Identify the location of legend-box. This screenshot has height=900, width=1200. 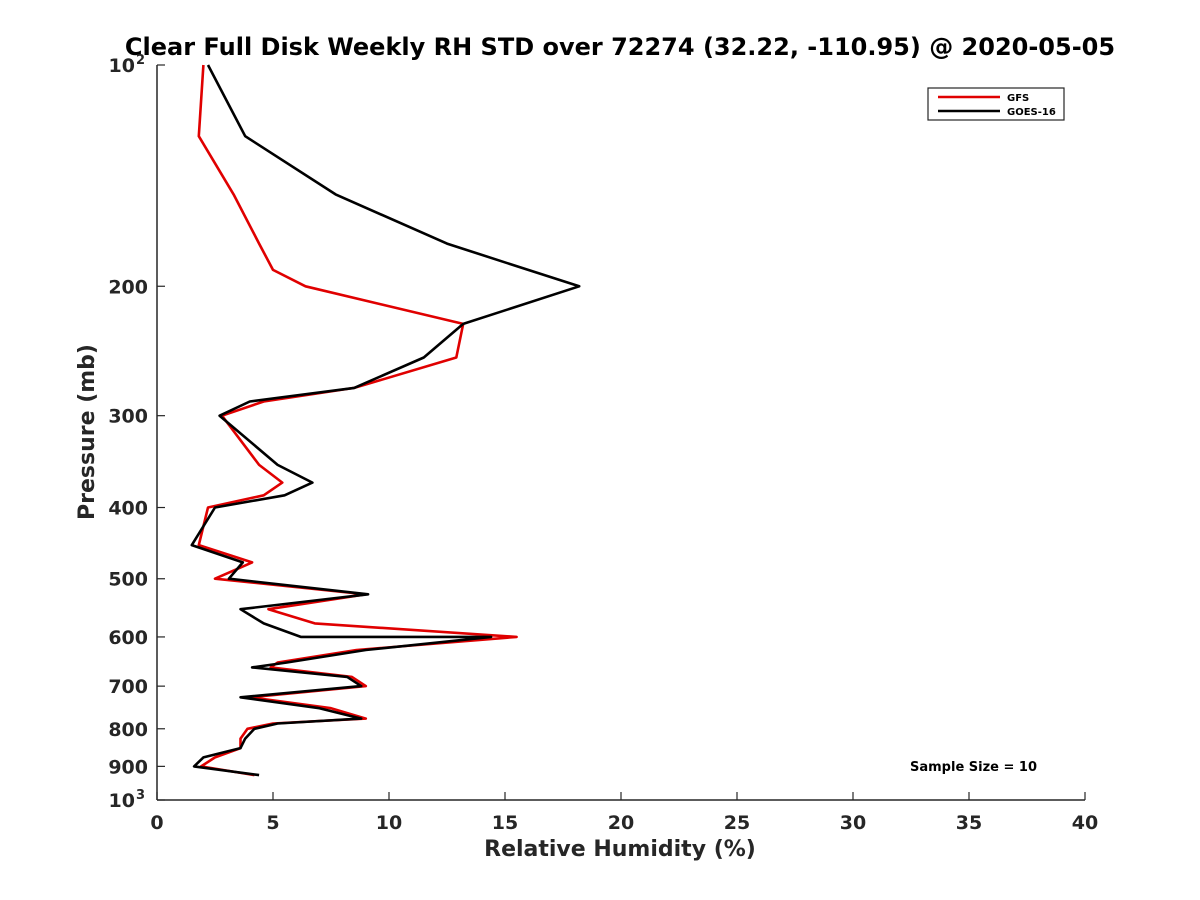
(996, 104).